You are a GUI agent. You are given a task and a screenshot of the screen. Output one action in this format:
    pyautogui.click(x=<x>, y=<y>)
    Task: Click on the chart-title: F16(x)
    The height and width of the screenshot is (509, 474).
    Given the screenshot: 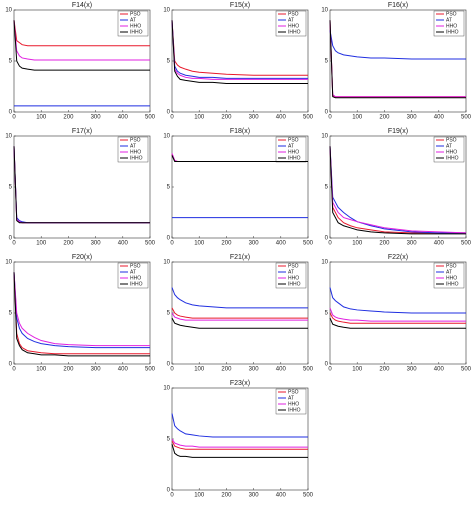 What is the action you would take?
    pyautogui.click(x=398, y=5)
    